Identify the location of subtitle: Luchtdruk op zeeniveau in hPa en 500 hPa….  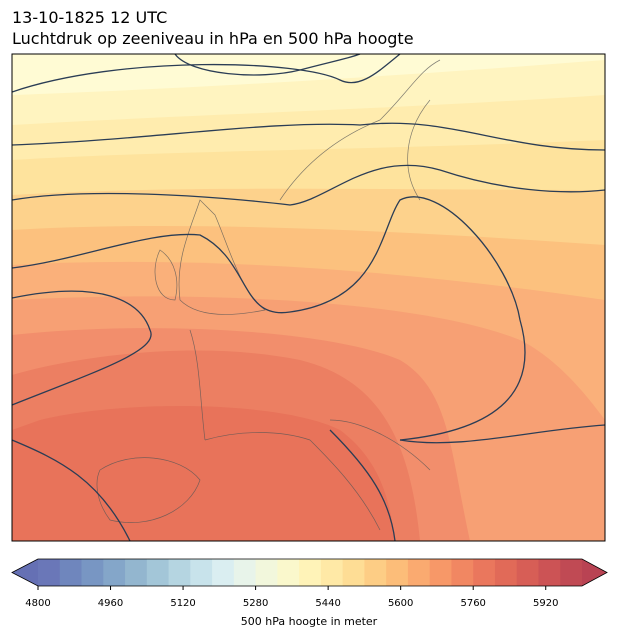
(213, 38).